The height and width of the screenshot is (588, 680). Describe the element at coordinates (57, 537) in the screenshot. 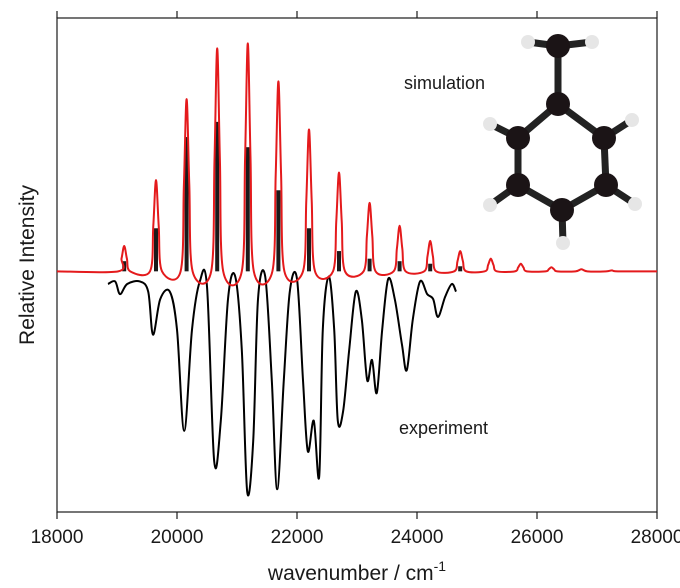

I see `x-tick-label: 18000` at that location.